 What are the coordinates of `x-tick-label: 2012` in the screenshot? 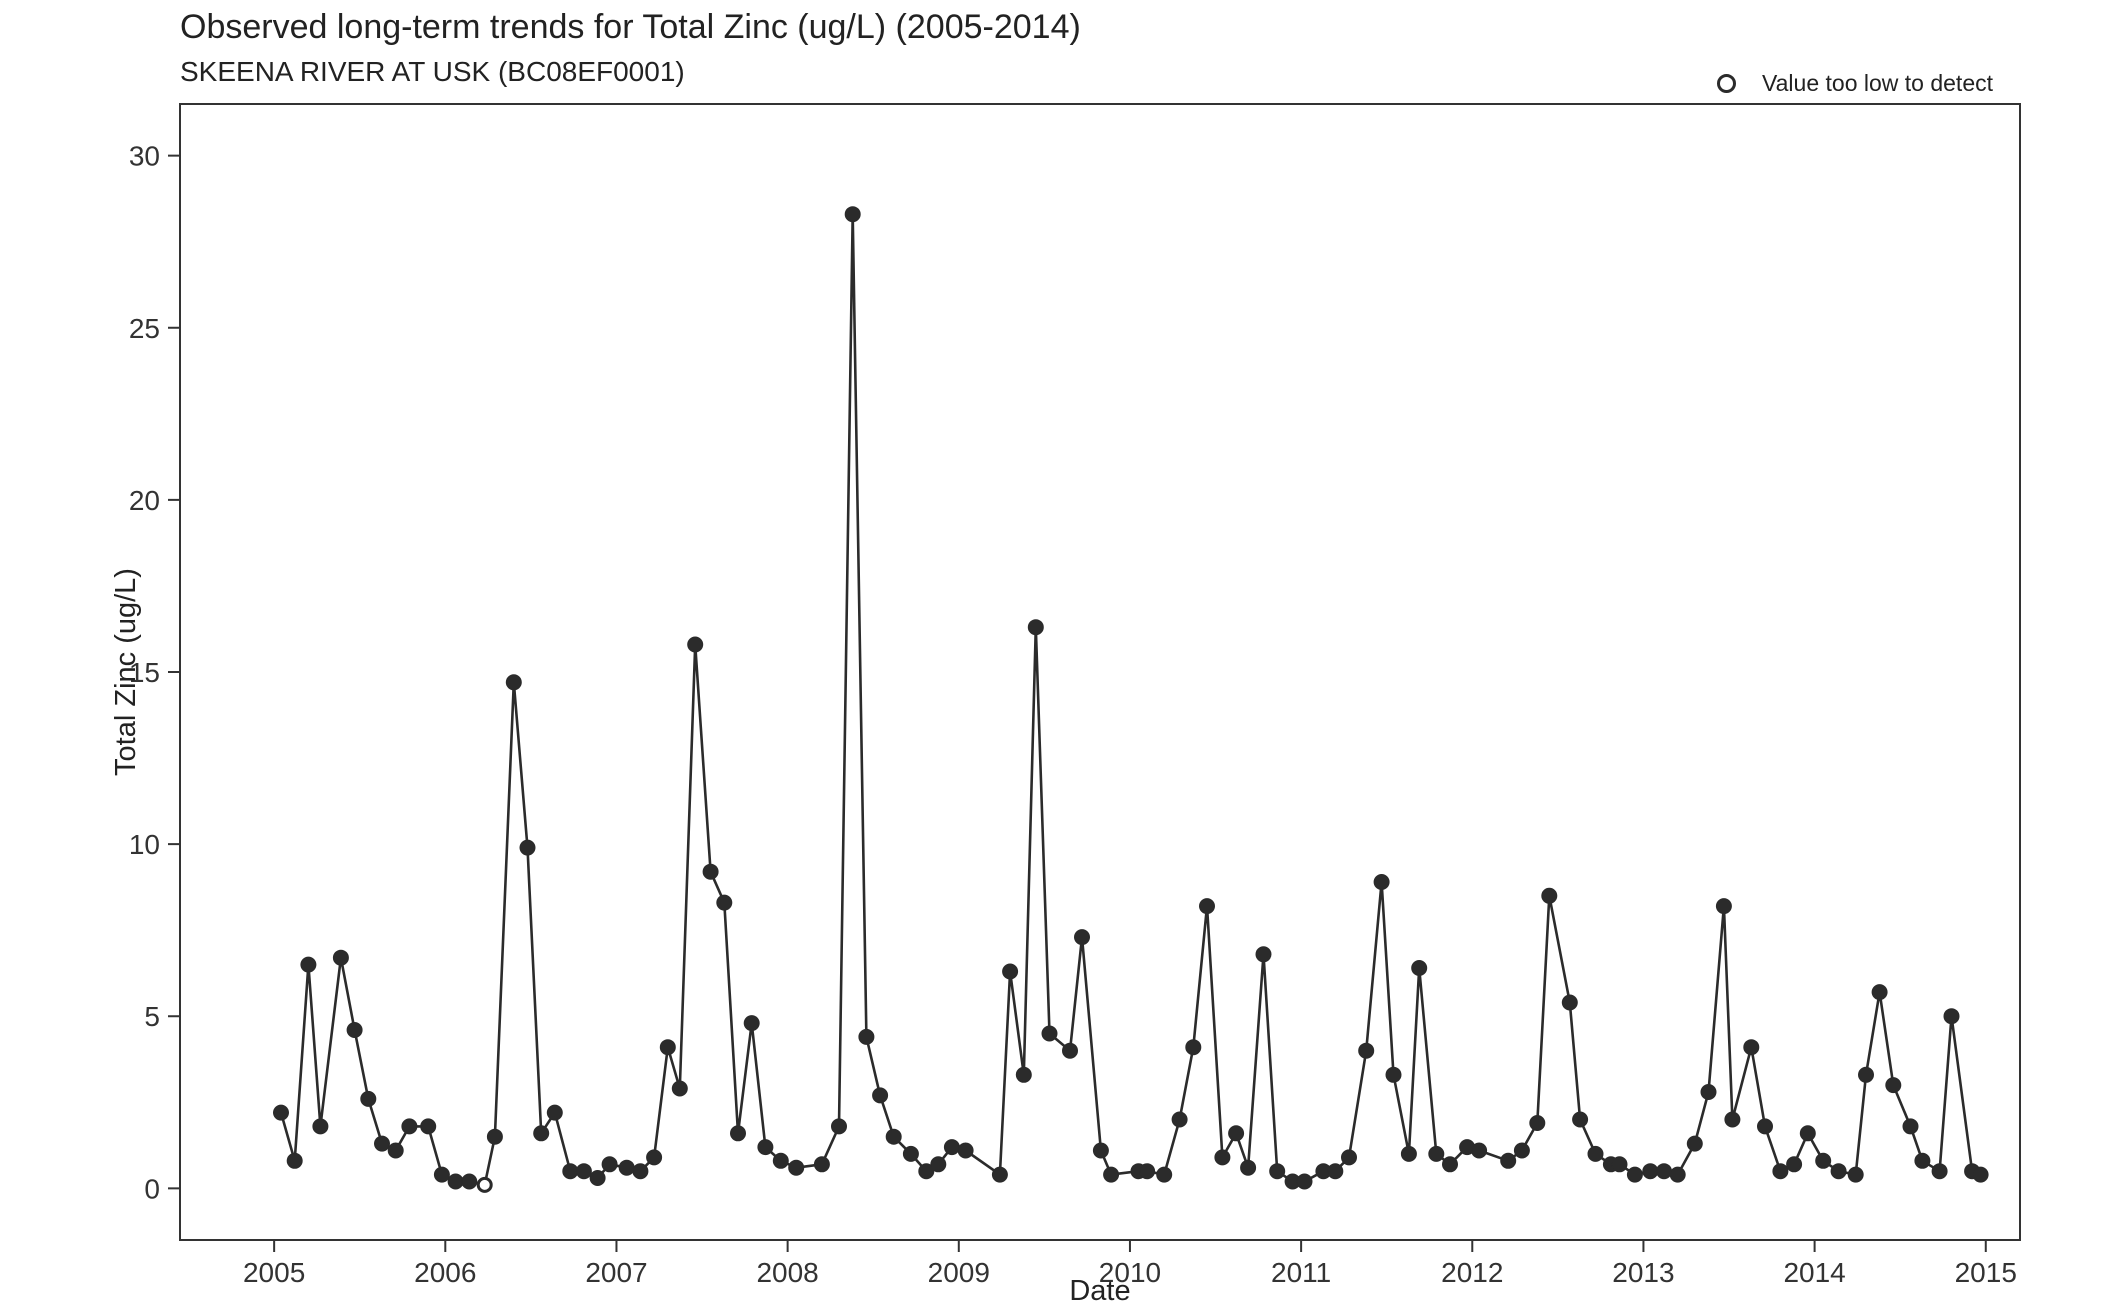 It's located at (1472, 1272).